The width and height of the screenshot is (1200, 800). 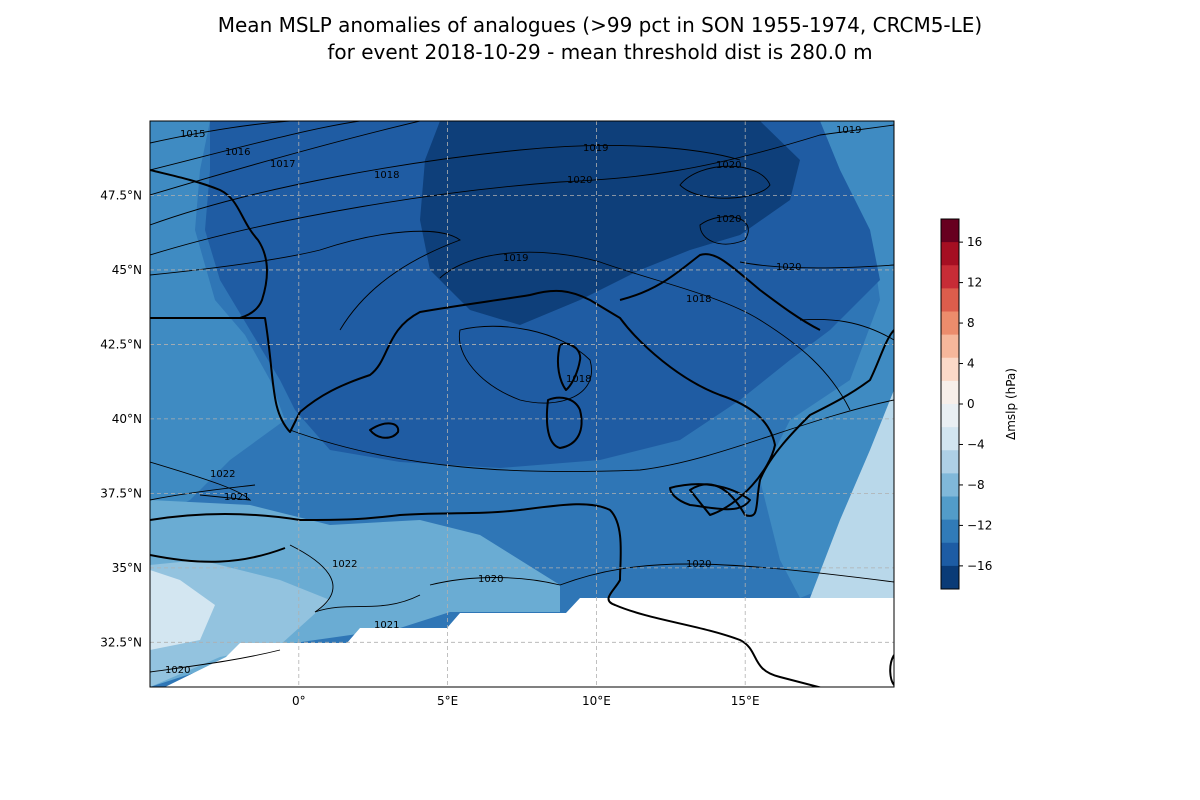 I want to click on contour-label: 1017, so click(x=282, y=164).